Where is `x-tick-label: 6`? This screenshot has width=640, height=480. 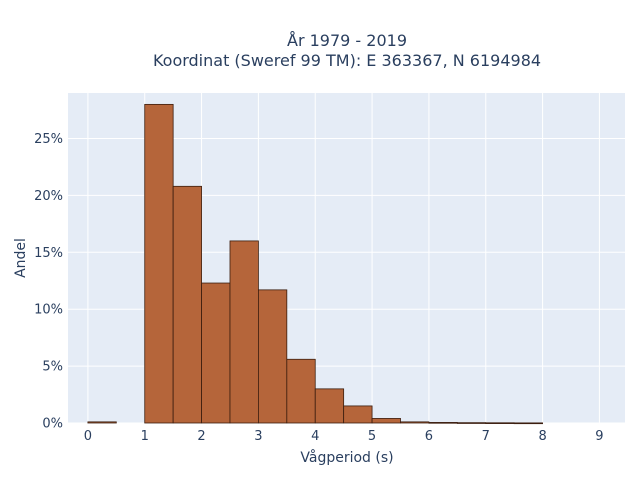
x-tick-label: 6 is located at coordinates (429, 436).